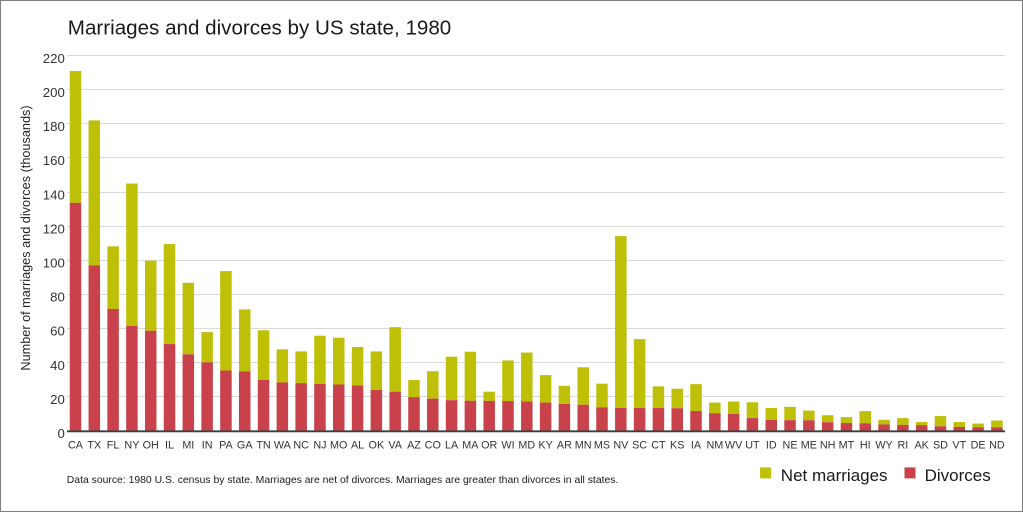 This screenshot has width=1023, height=512. Describe the element at coordinates (54, 126) in the screenshot. I see `svg-text: 180` at that location.